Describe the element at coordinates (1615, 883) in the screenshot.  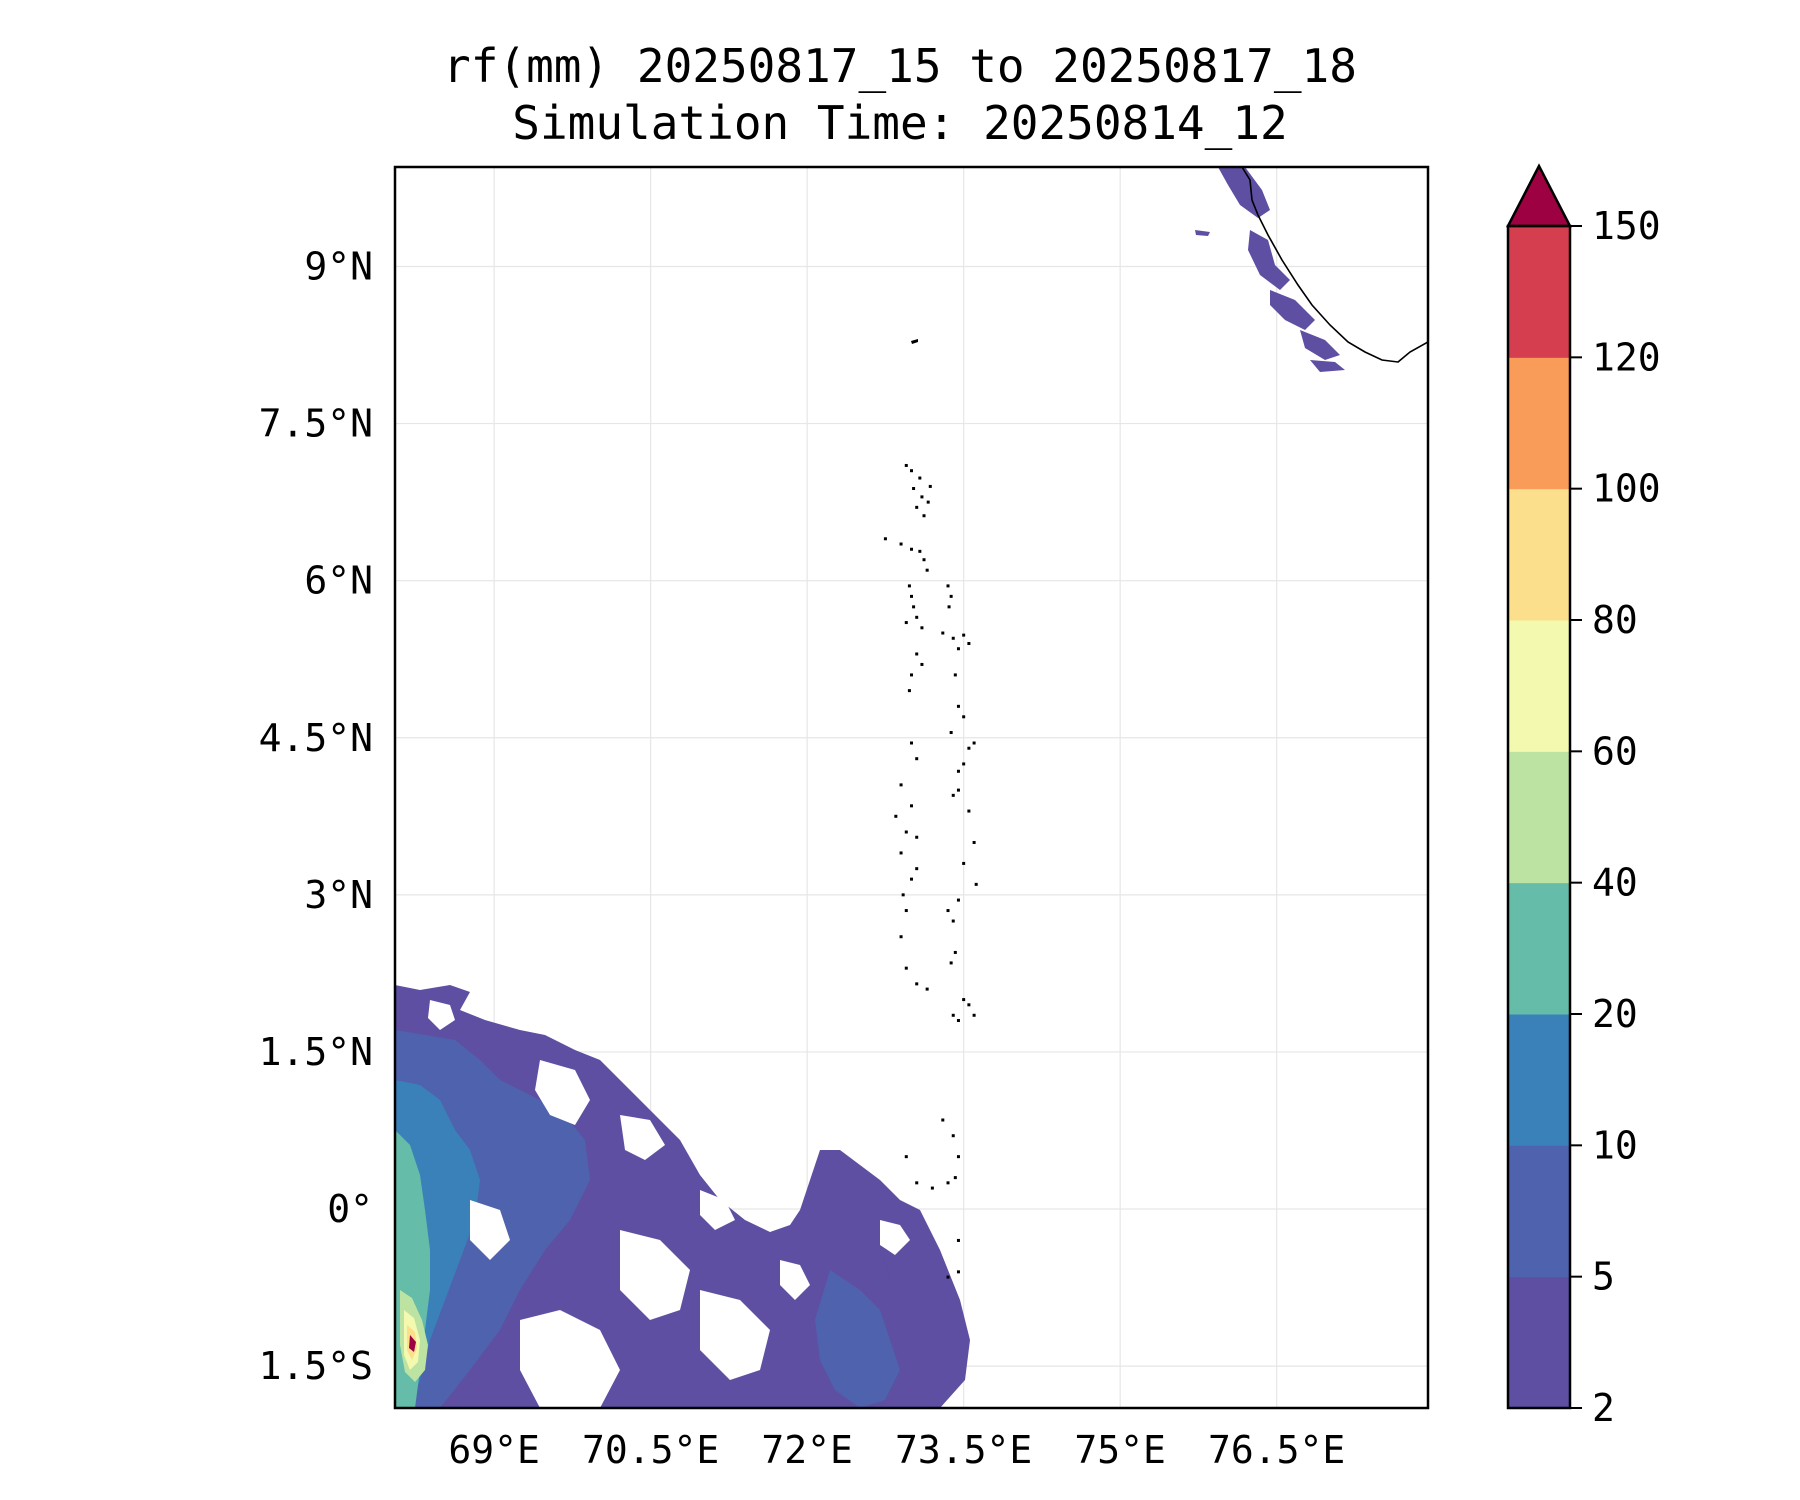
I see `colorbar-tick-label: 40` at that location.